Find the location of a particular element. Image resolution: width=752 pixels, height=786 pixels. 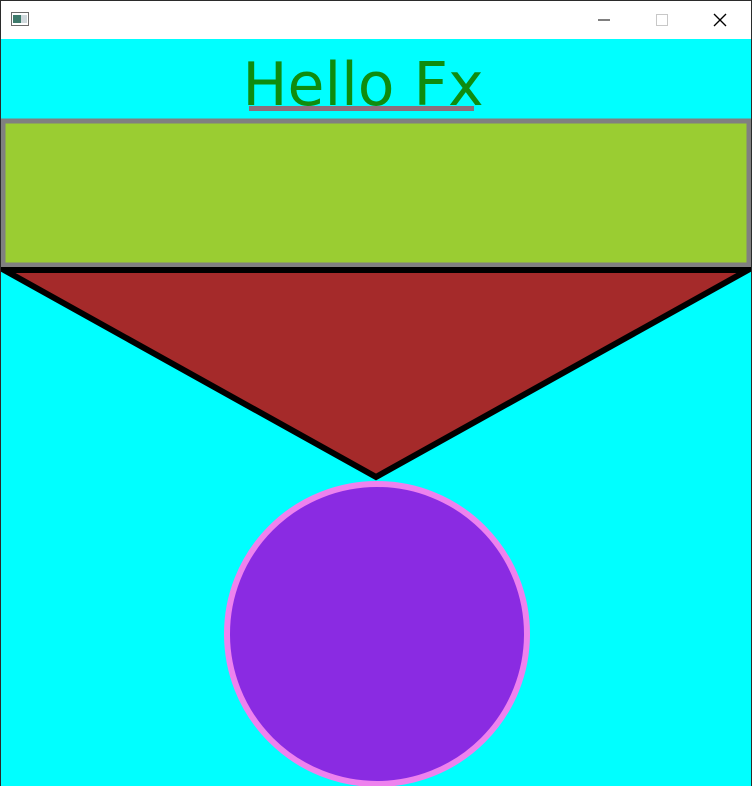

minimize-button is located at coordinates (604, 20).